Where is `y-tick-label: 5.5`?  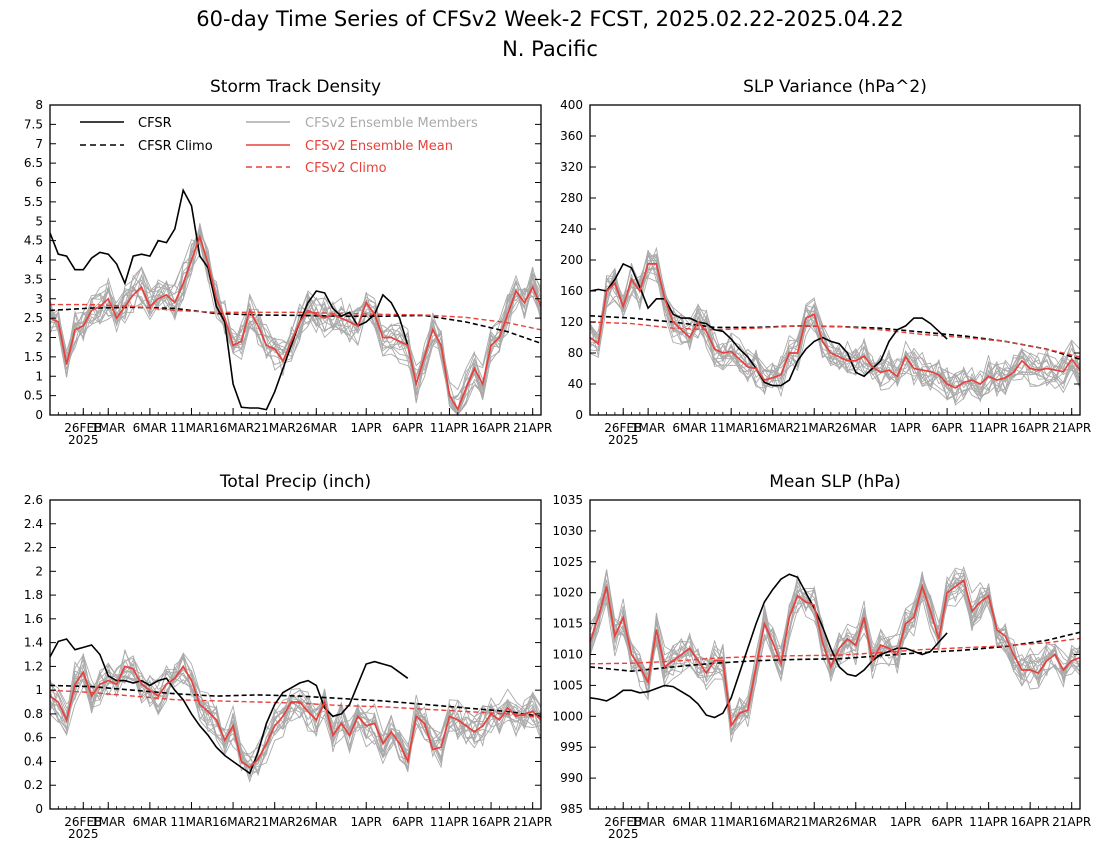 y-tick-label: 5.5 is located at coordinates (33, 202).